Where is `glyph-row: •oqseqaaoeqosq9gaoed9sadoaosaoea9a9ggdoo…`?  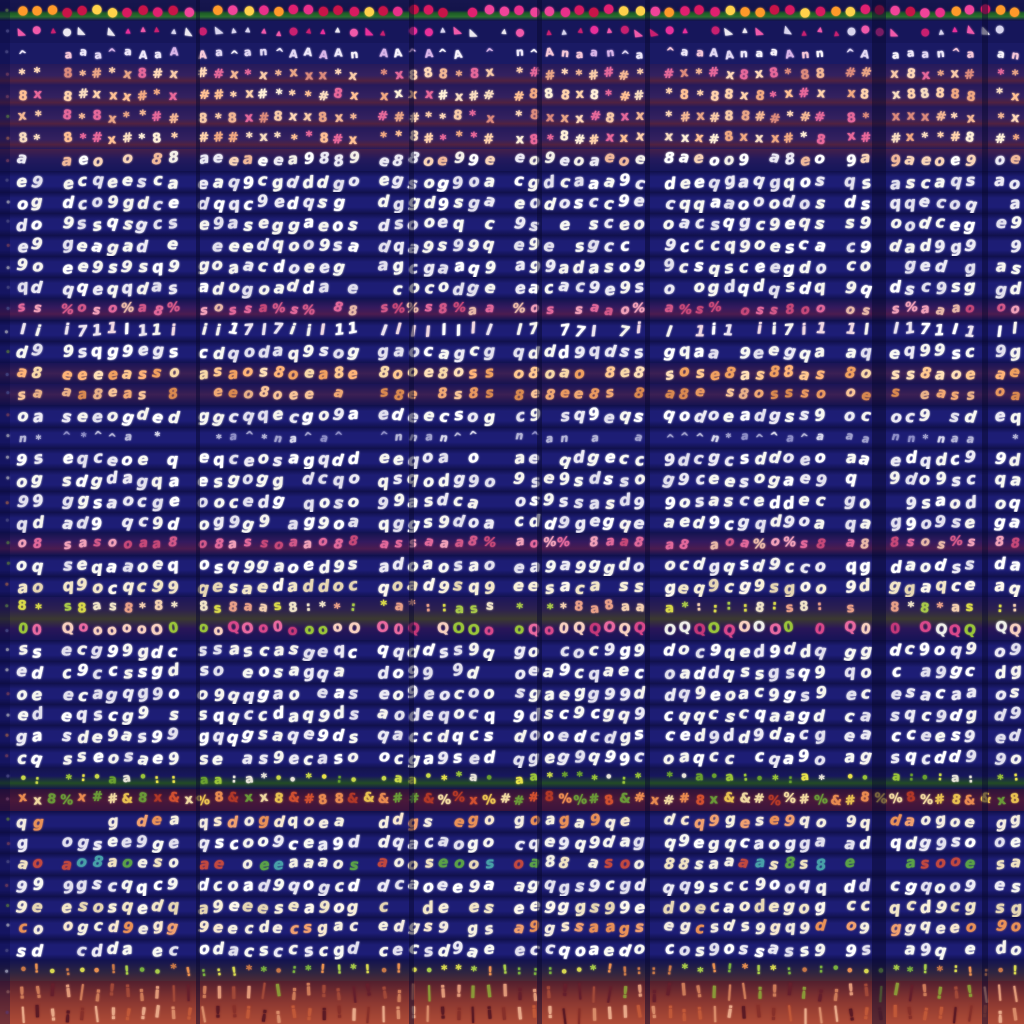 glyph-row: •oqseqaaoeqosq9gaoed9sadoaosaoea9a9ggdoo… is located at coordinates (512, 565).